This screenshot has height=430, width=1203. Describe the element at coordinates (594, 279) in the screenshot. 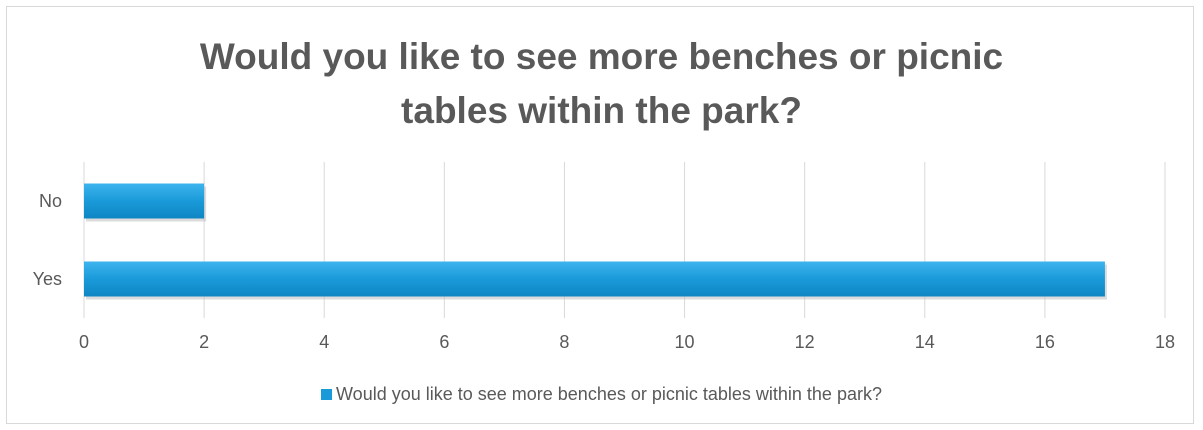

I see `bar-yes` at that location.